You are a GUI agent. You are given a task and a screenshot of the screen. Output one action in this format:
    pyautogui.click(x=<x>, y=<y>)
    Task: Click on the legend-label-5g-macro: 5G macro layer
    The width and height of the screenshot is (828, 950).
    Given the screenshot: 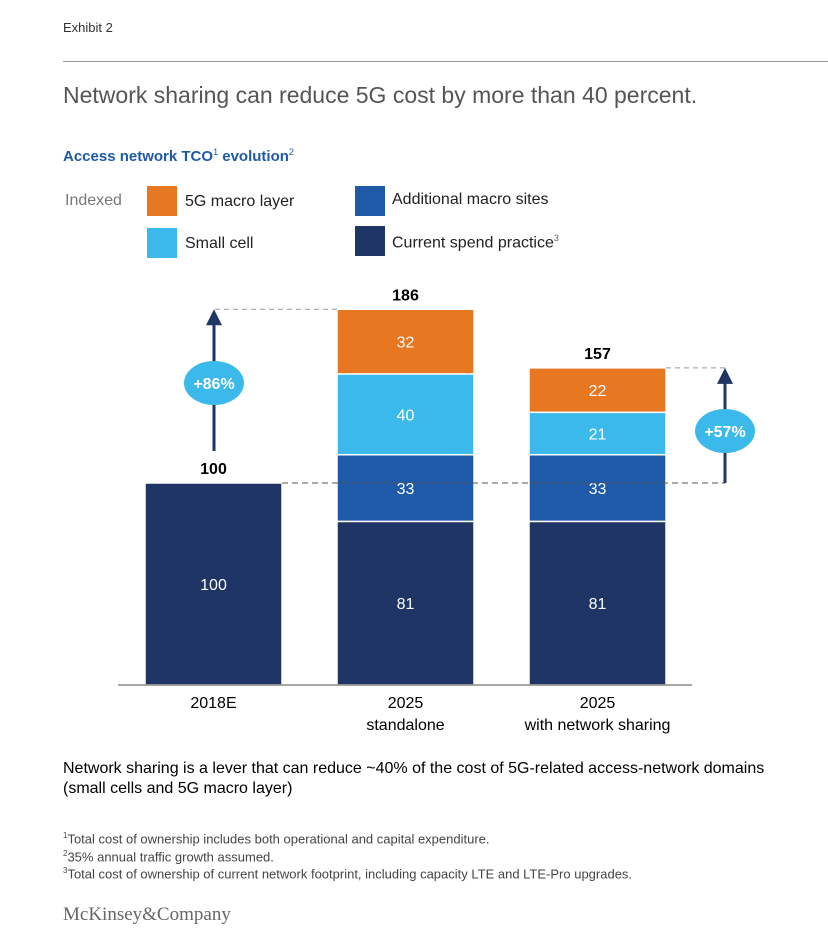 What is the action you would take?
    pyautogui.click(x=239, y=202)
    